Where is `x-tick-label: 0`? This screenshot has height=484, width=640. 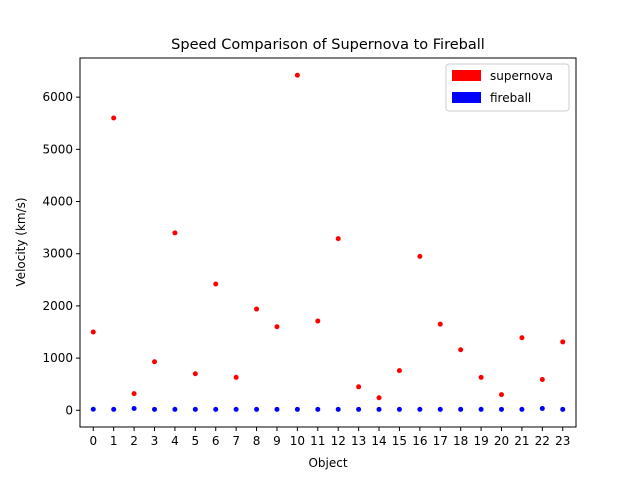 x-tick-label: 0 is located at coordinates (93, 441).